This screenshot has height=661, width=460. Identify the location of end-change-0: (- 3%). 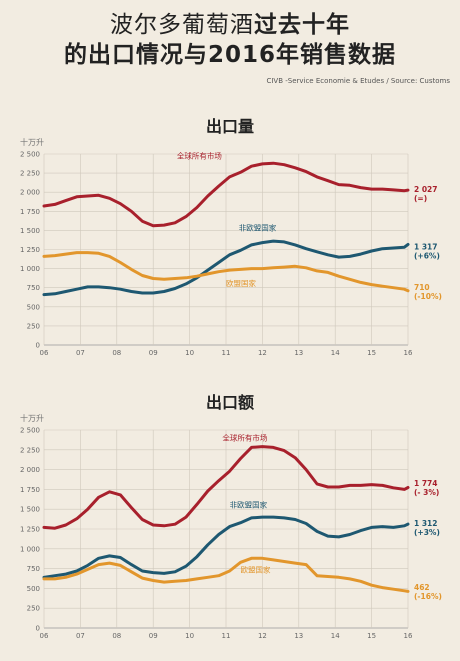
(426, 492).